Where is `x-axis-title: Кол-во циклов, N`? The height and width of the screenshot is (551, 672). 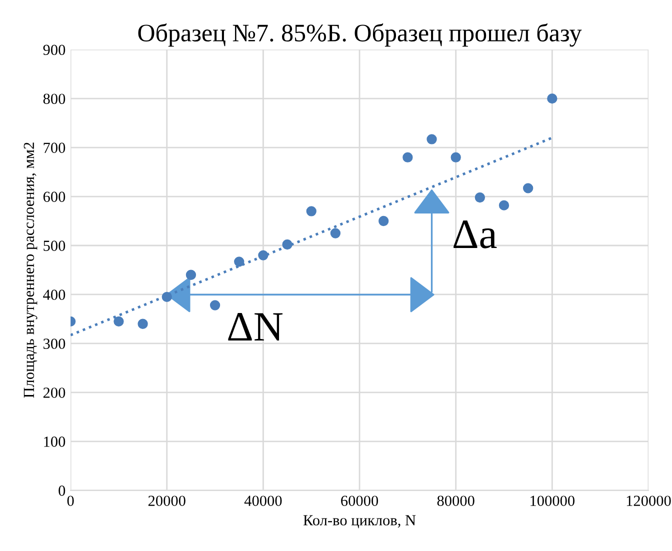 x-axis-title: Кол-во циклов, N is located at coordinates (359, 521).